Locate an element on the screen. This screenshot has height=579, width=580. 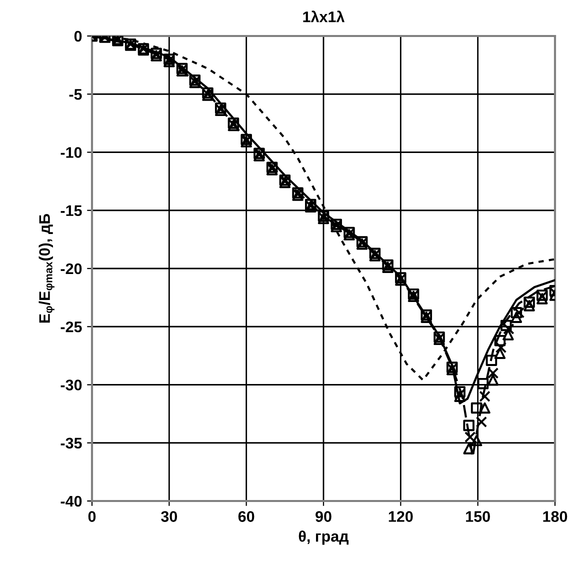
chart-title: 1λx1λ is located at coordinates (324, 16).